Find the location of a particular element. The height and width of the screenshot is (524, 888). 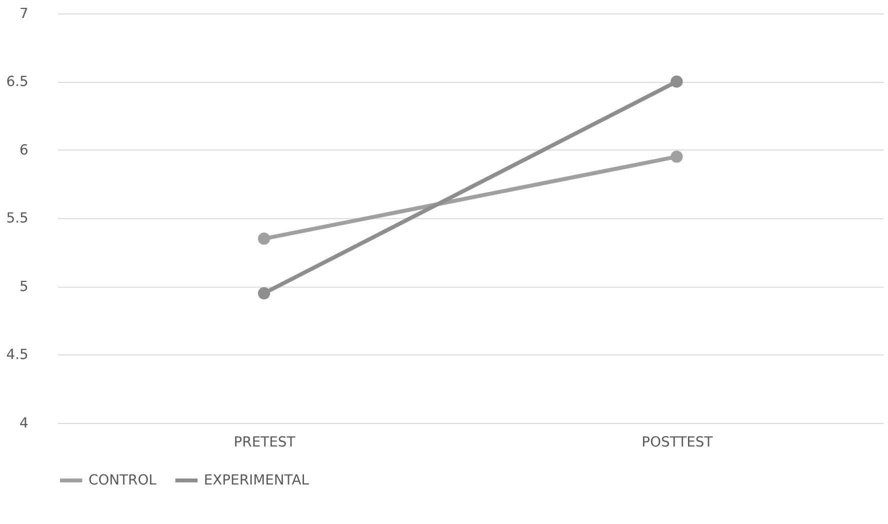

y-tick-label: 5.5 is located at coordinates (17, 218).